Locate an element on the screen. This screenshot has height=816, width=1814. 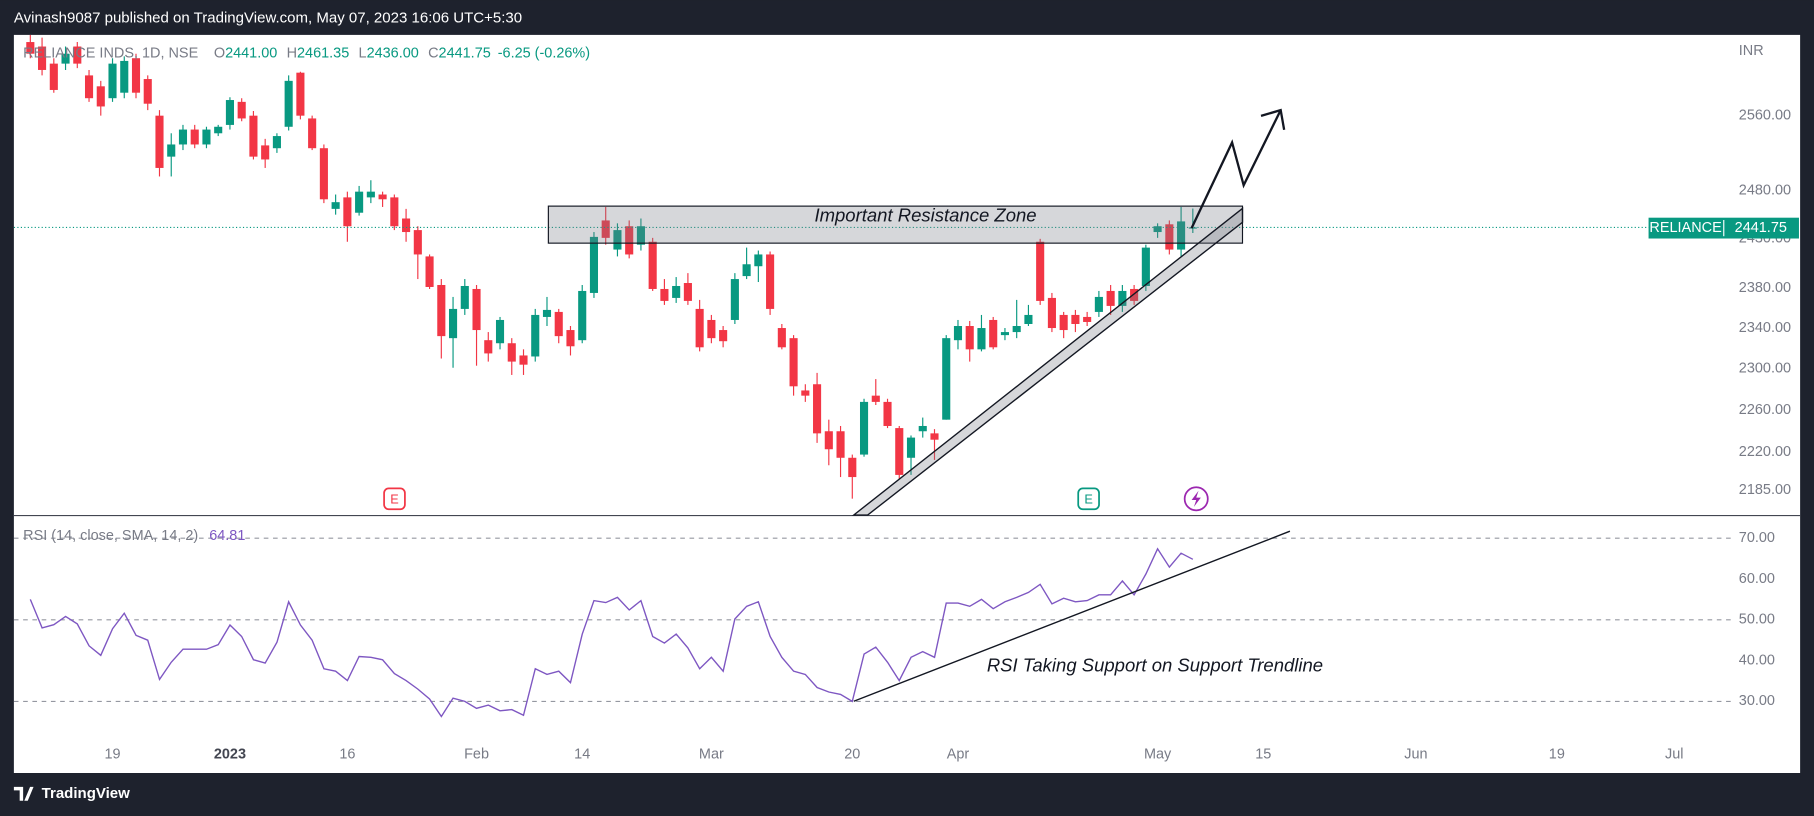
y-tick-label: 2300.00 is located at coordinates (1765, 369).